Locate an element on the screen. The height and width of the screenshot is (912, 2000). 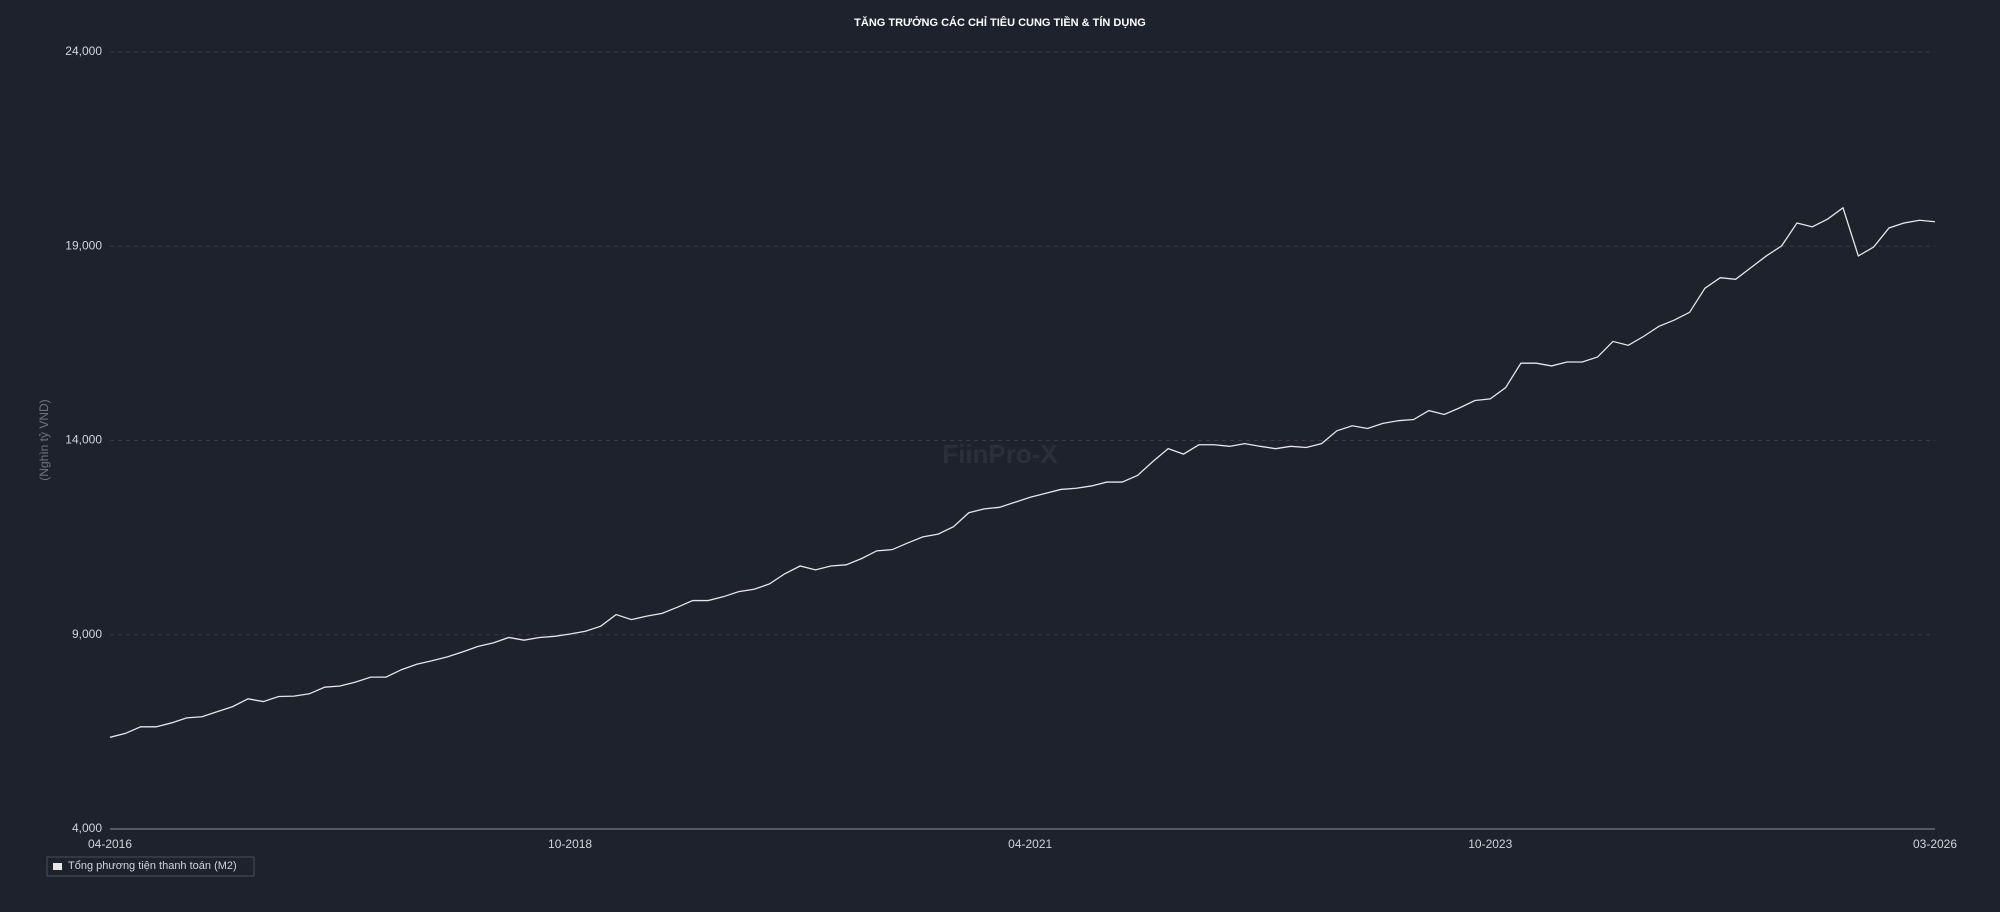
legend-box is located at coordinates (150, 866).